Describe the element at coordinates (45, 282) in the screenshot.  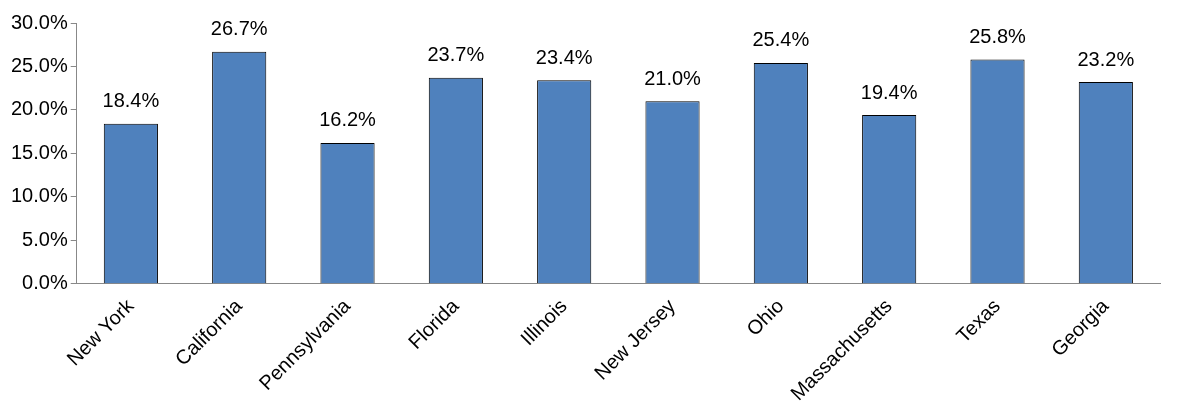
I see `y-tick-label: 0.0%` at that location.